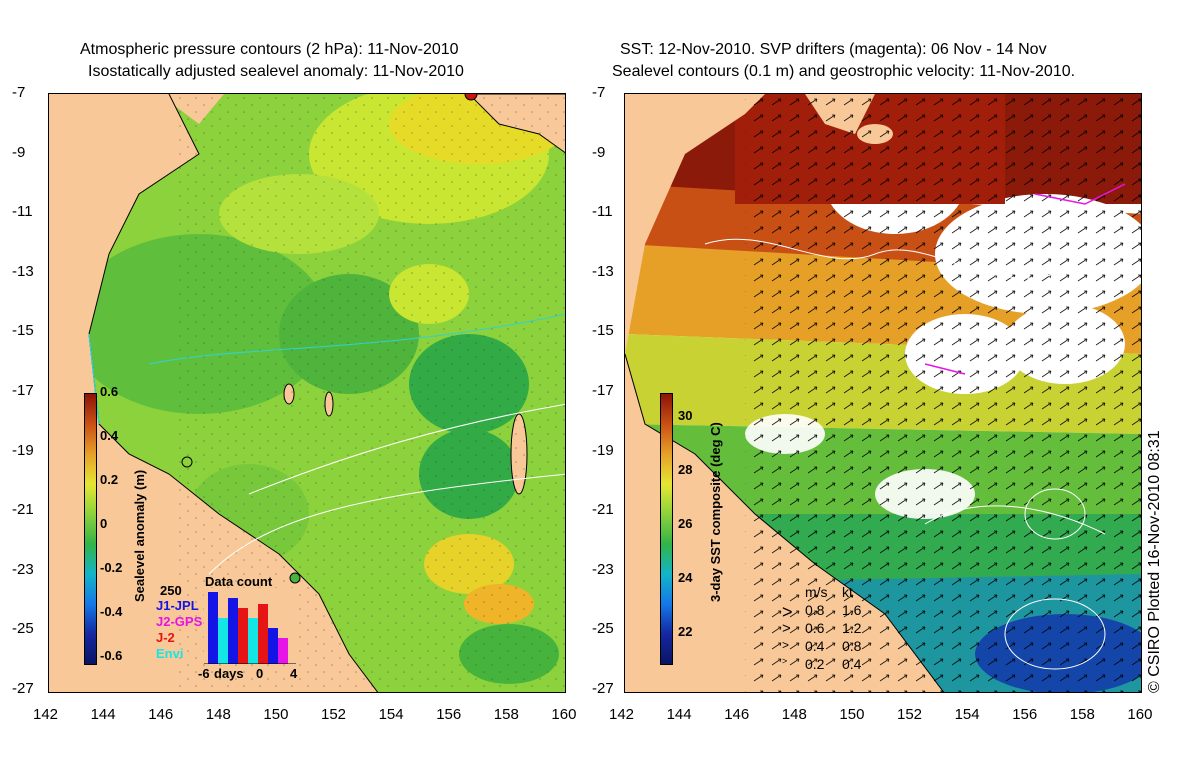  Describe the element at coordinates (334, 714) in the screenshot. I see `lon-tick-left-5: 152` at that location.